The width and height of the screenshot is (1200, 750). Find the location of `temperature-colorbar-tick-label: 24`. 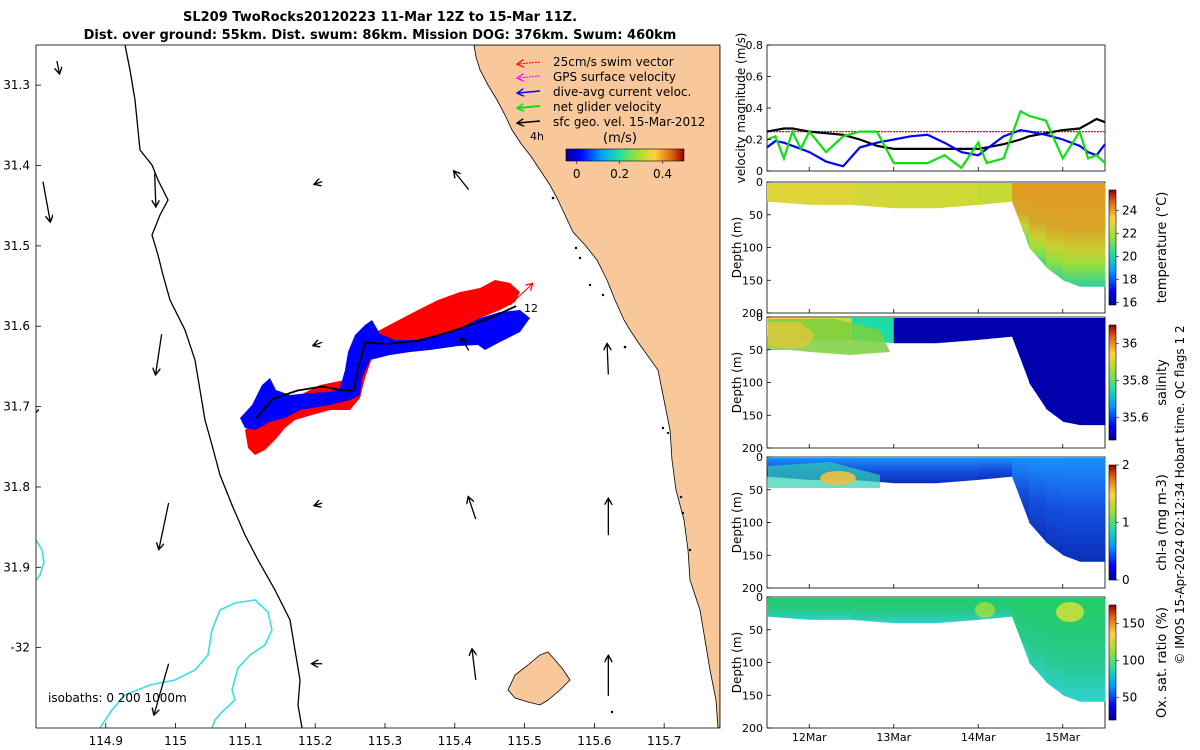

temperature-colorbar-tick-label: 24 is located at coordinates (1129, 211).